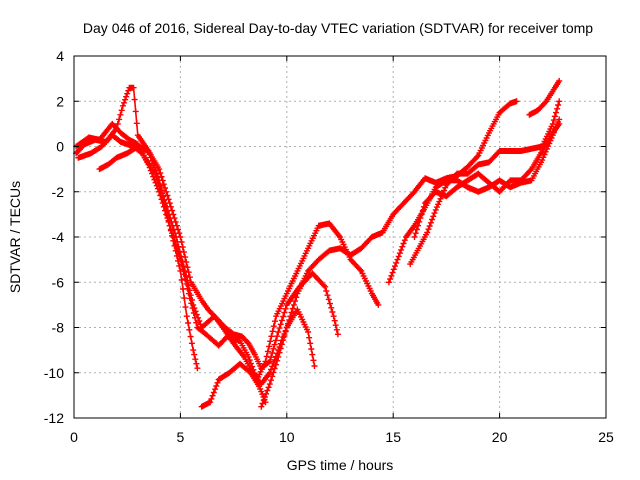 This screenshot has height=480, width=640. Describe the element at coordinates (54, 373) in the screenshot. I see `y-tick-label: -10` at that location.